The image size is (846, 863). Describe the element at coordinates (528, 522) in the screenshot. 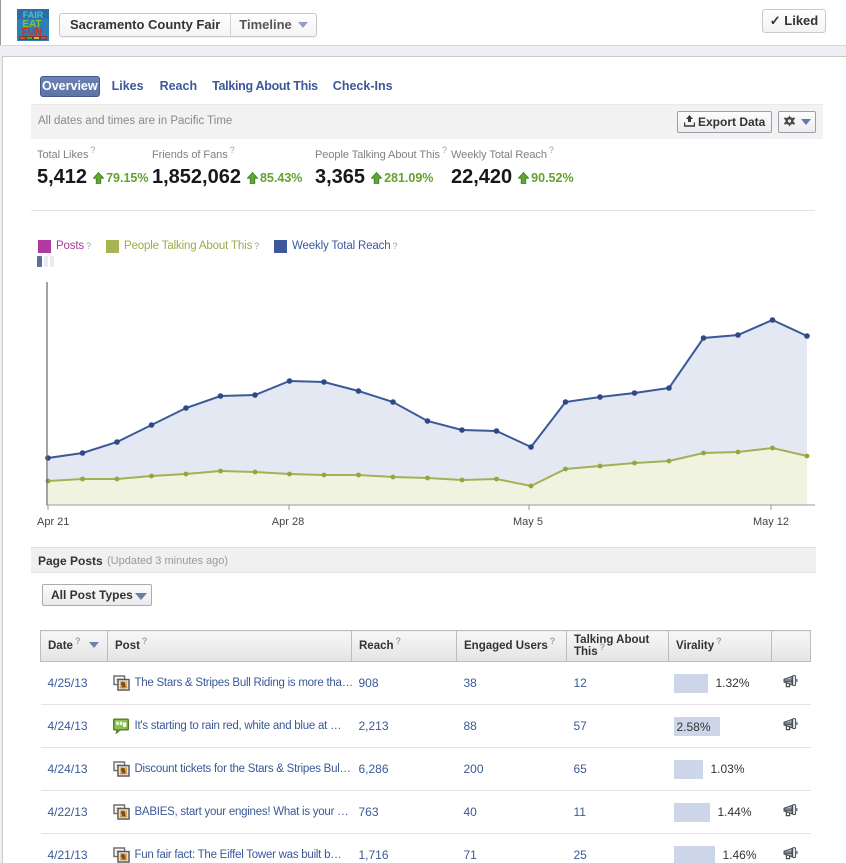

I see `svg-text: May 5` at that location.